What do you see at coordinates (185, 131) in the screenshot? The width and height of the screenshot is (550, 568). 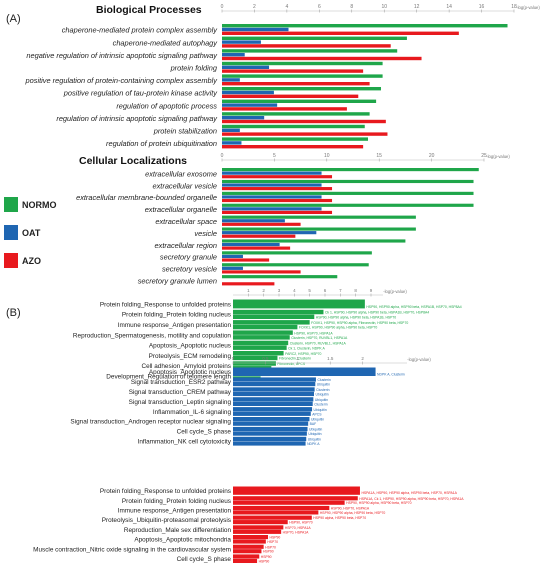 I see `category-label: protein stabilization` at bounding box center [185, 131].